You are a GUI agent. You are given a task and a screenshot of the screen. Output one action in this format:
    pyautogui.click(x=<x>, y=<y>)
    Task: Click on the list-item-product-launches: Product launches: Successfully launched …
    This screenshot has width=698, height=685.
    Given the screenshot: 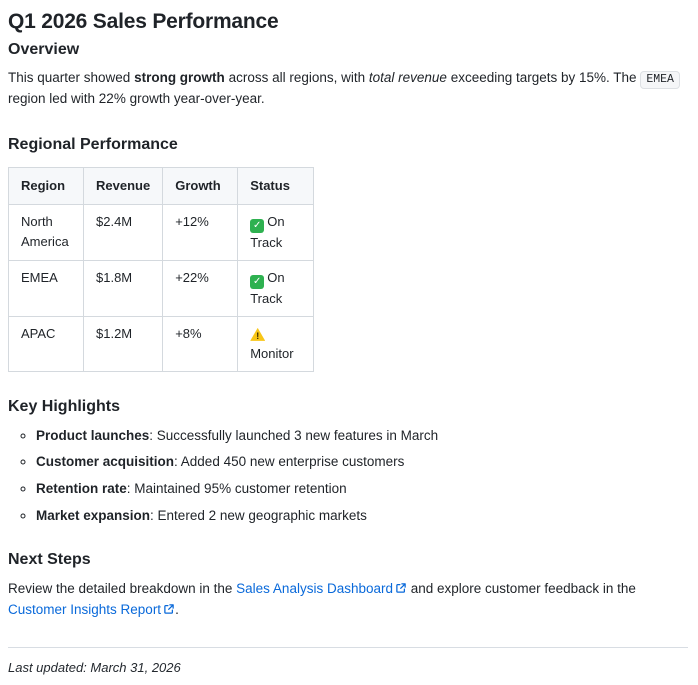 What is the action you would take?
    pyautogui.click(x=362, y=436)
    